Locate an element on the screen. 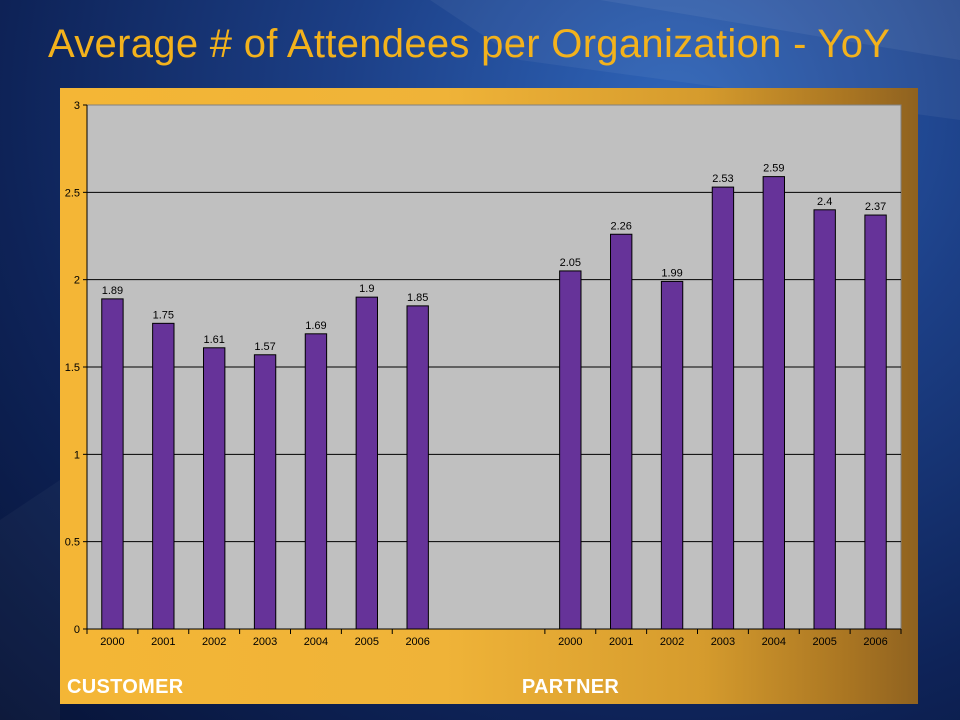 The width and height of the screenshot is (960, 720). data-label: 1.89 is located at coordinates (112, 291).